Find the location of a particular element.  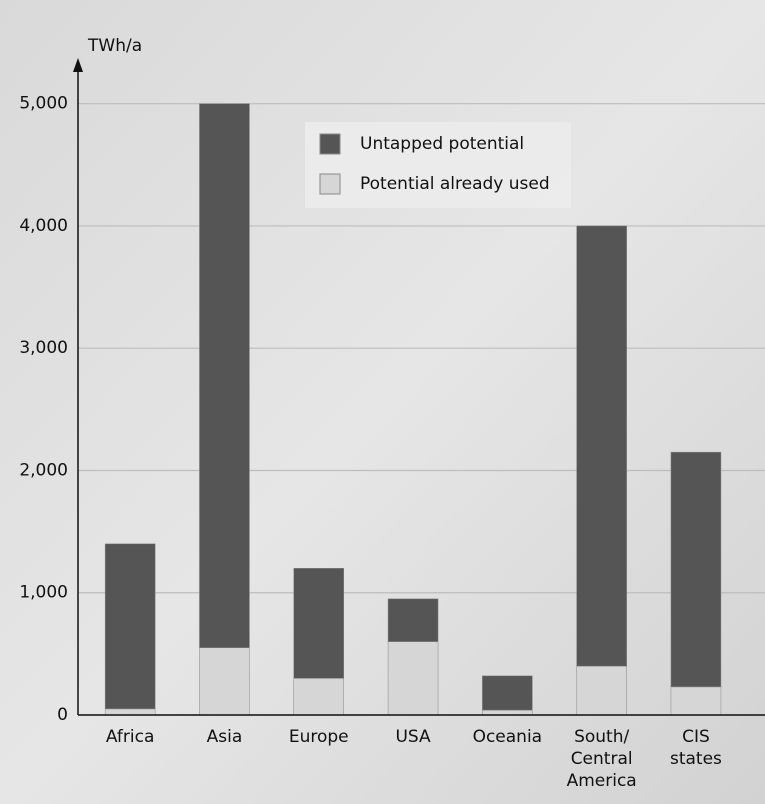

x-tick-label: Europe is located at coordinates (319, 737).